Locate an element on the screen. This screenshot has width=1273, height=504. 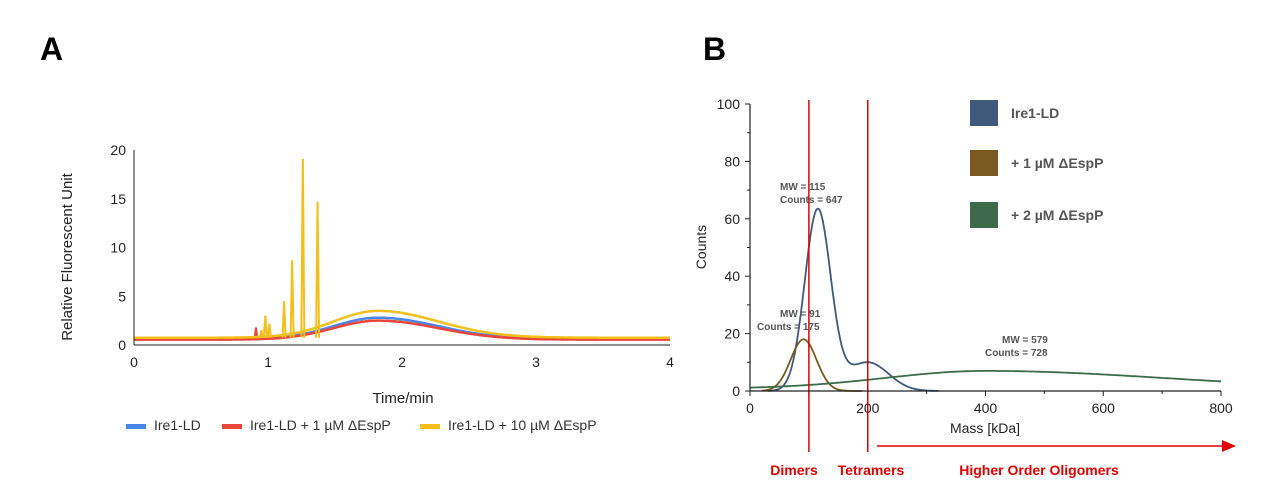
chart-b-y-tick-label: 80 is located at coordinates (732, 161).